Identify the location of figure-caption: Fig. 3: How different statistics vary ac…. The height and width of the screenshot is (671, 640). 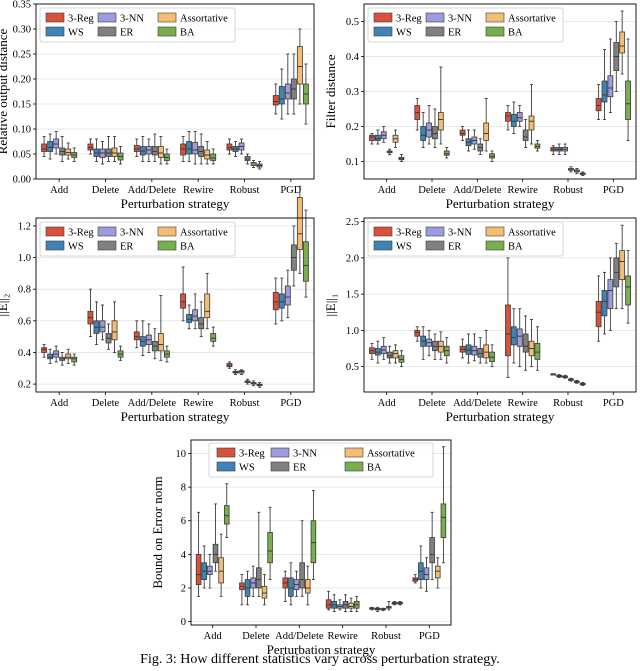
(320, 659).